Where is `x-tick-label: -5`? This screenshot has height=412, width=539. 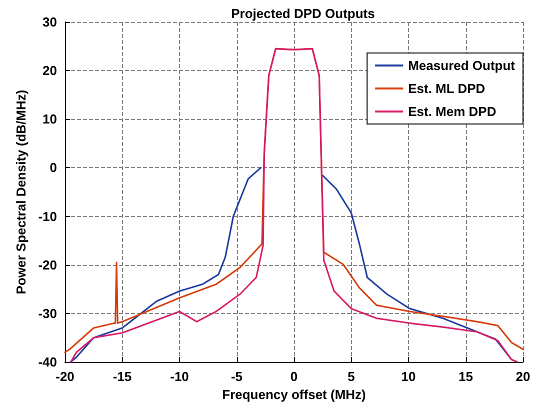 x-tick-label: -5 is located at coordinates (236, 376).